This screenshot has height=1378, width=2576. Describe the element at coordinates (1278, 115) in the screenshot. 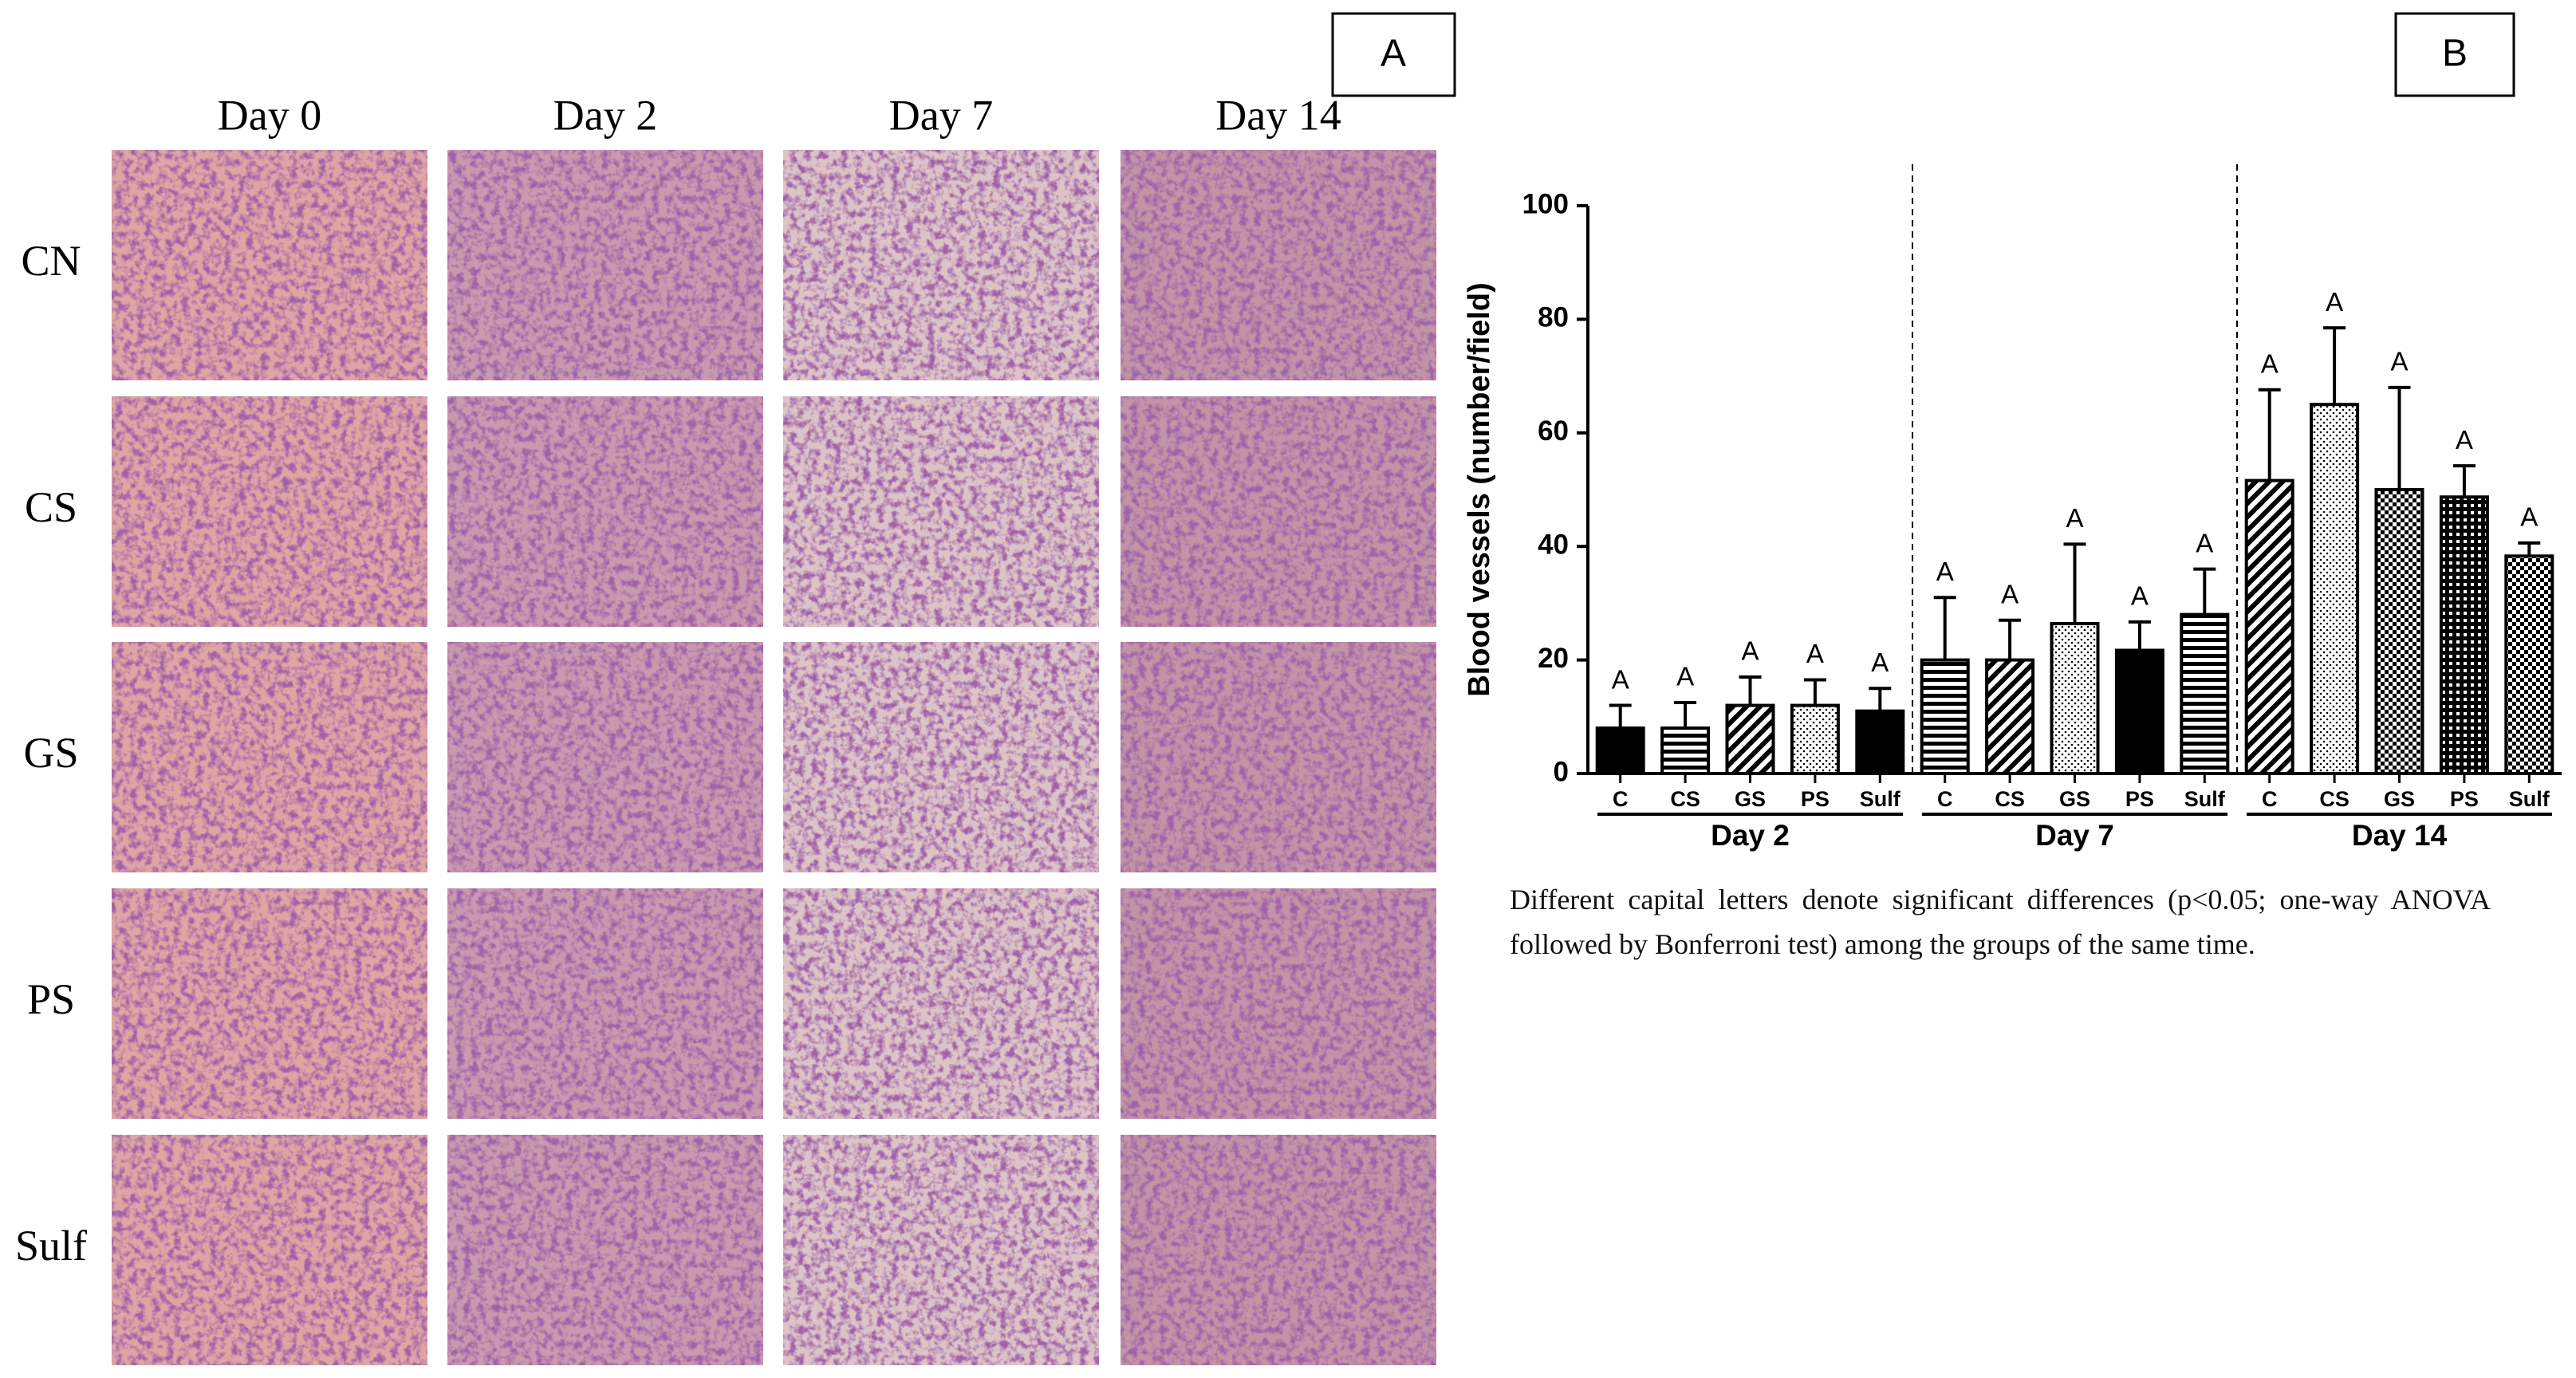

I see `column-label: Day 14` at that location.